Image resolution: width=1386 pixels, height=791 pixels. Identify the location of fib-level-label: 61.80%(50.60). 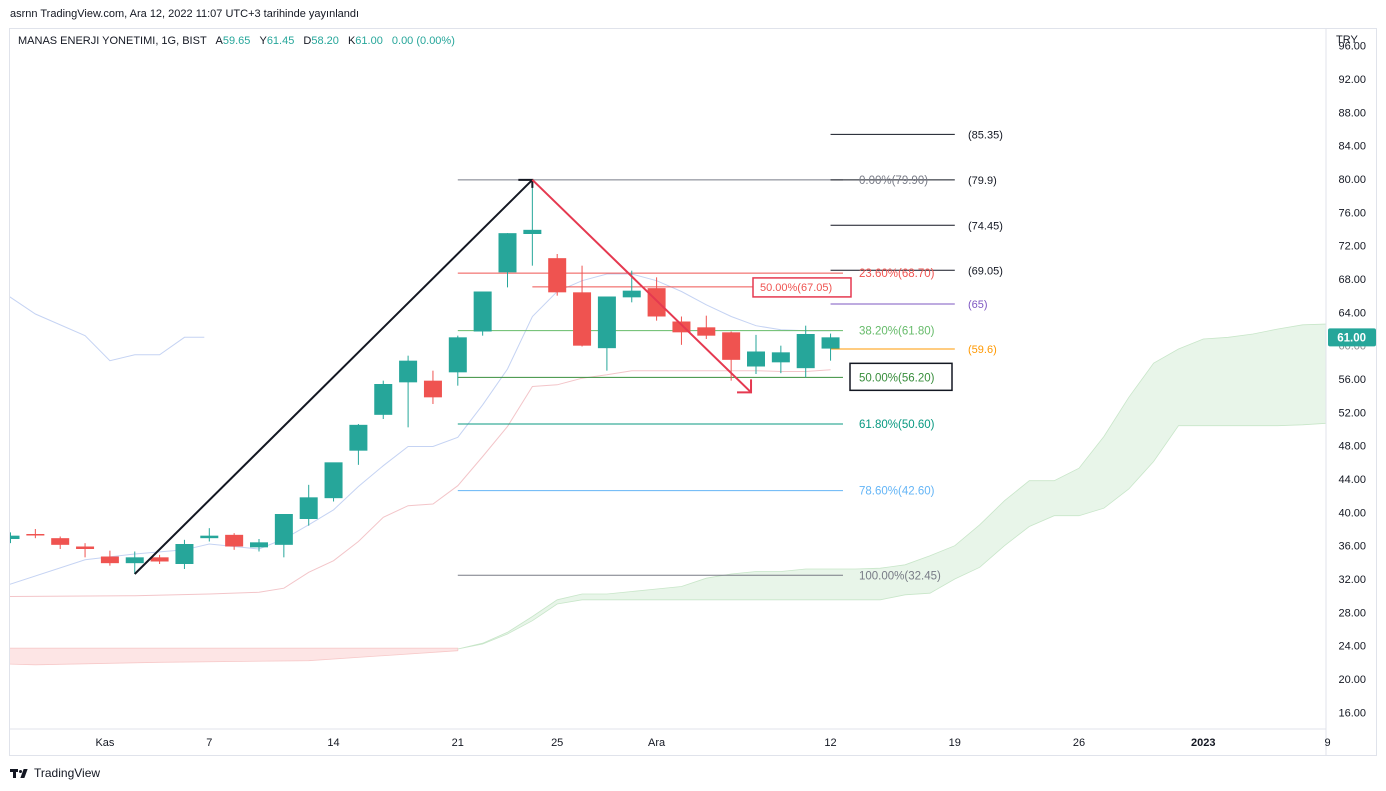
(897, 425).